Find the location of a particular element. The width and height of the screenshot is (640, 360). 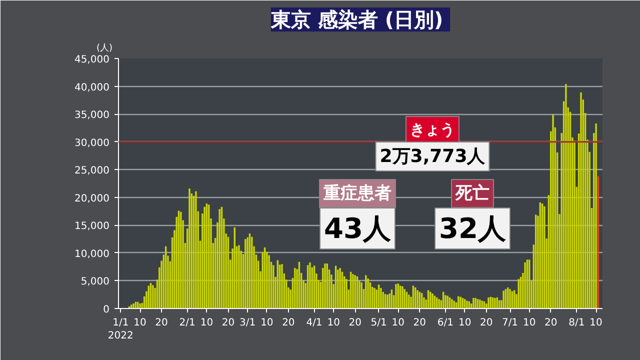

x-tick-label: 3/1 is located at coordinates (248, 323).